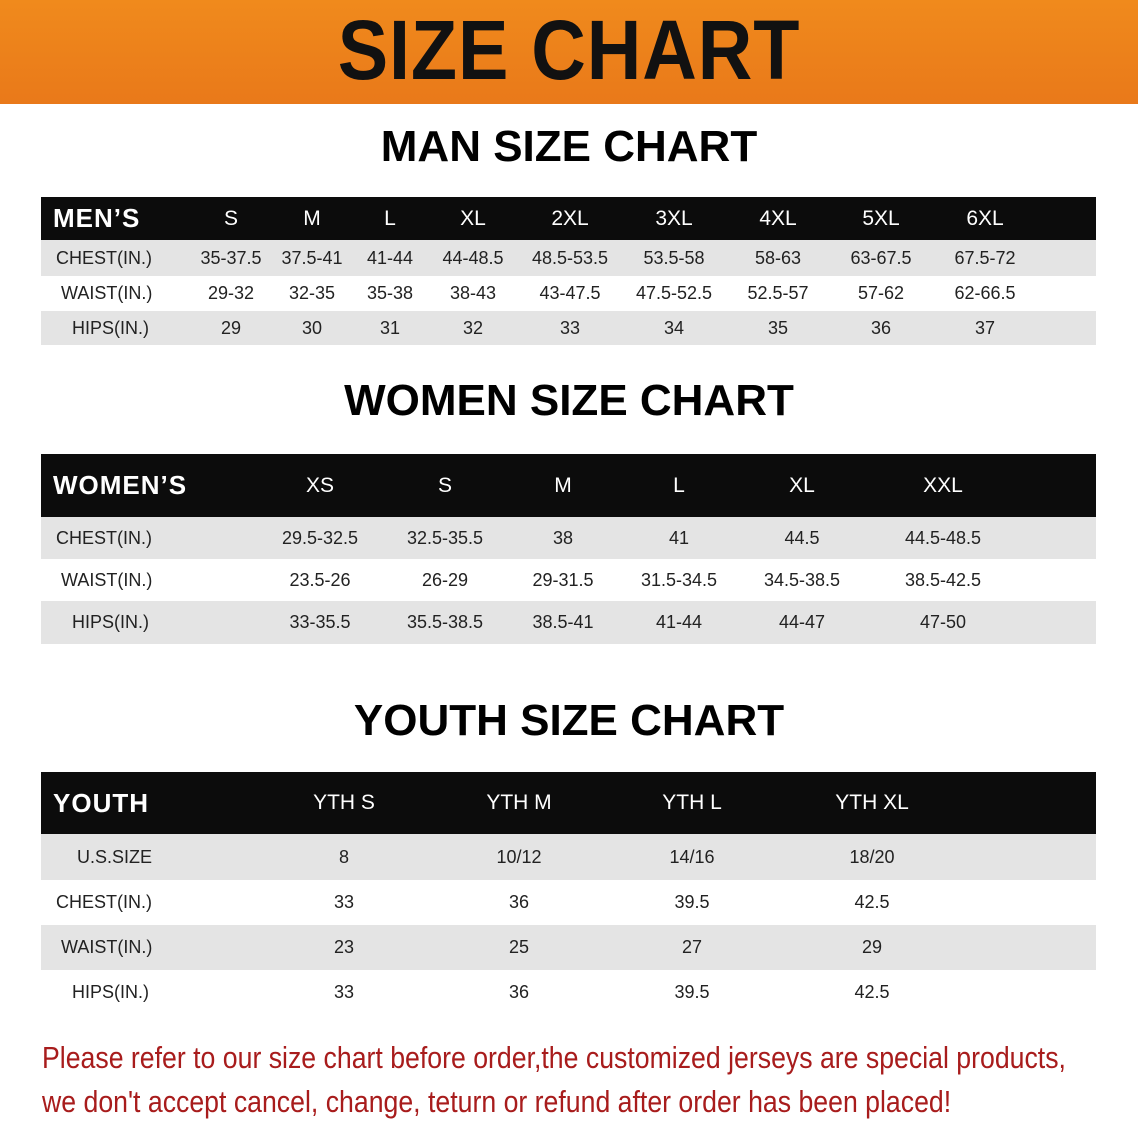  Describe the element at coordinates (692, 802) in the screenshot. I see `size-column-header: YTH L` at that location.